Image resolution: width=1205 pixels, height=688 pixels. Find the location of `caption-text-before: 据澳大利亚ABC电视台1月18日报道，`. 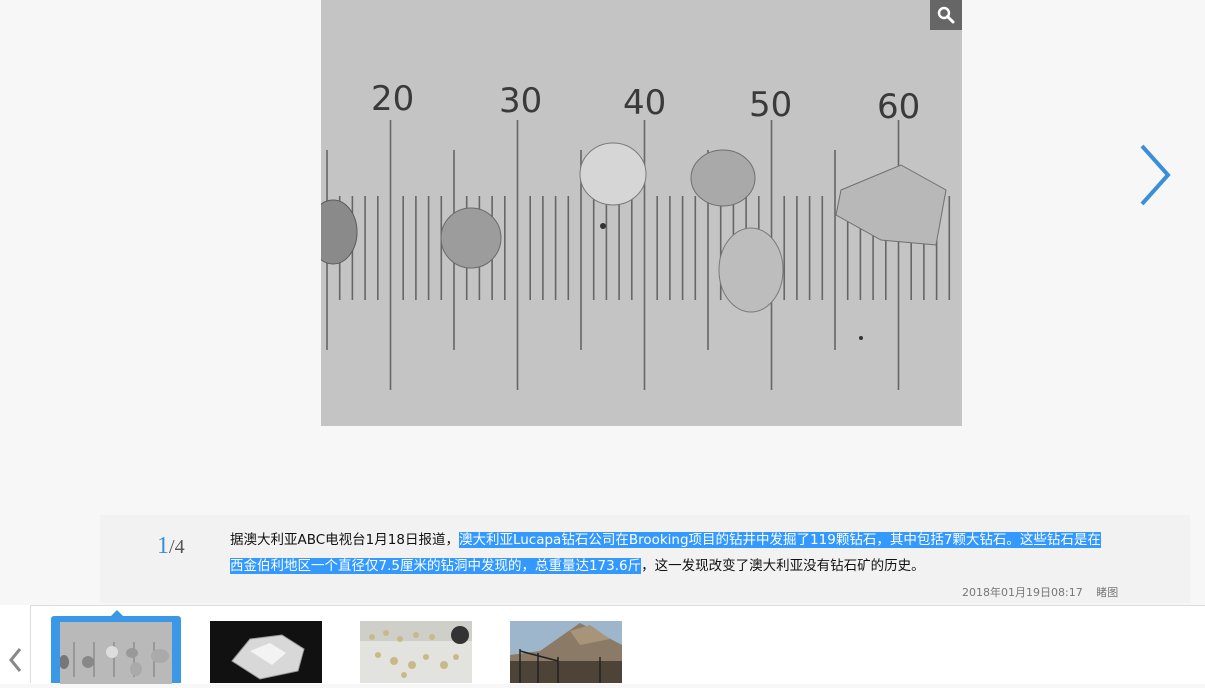

caption-text-before: 据澳大利亚ABC电视台1月18日报道， is located at coordinates (344, 540).